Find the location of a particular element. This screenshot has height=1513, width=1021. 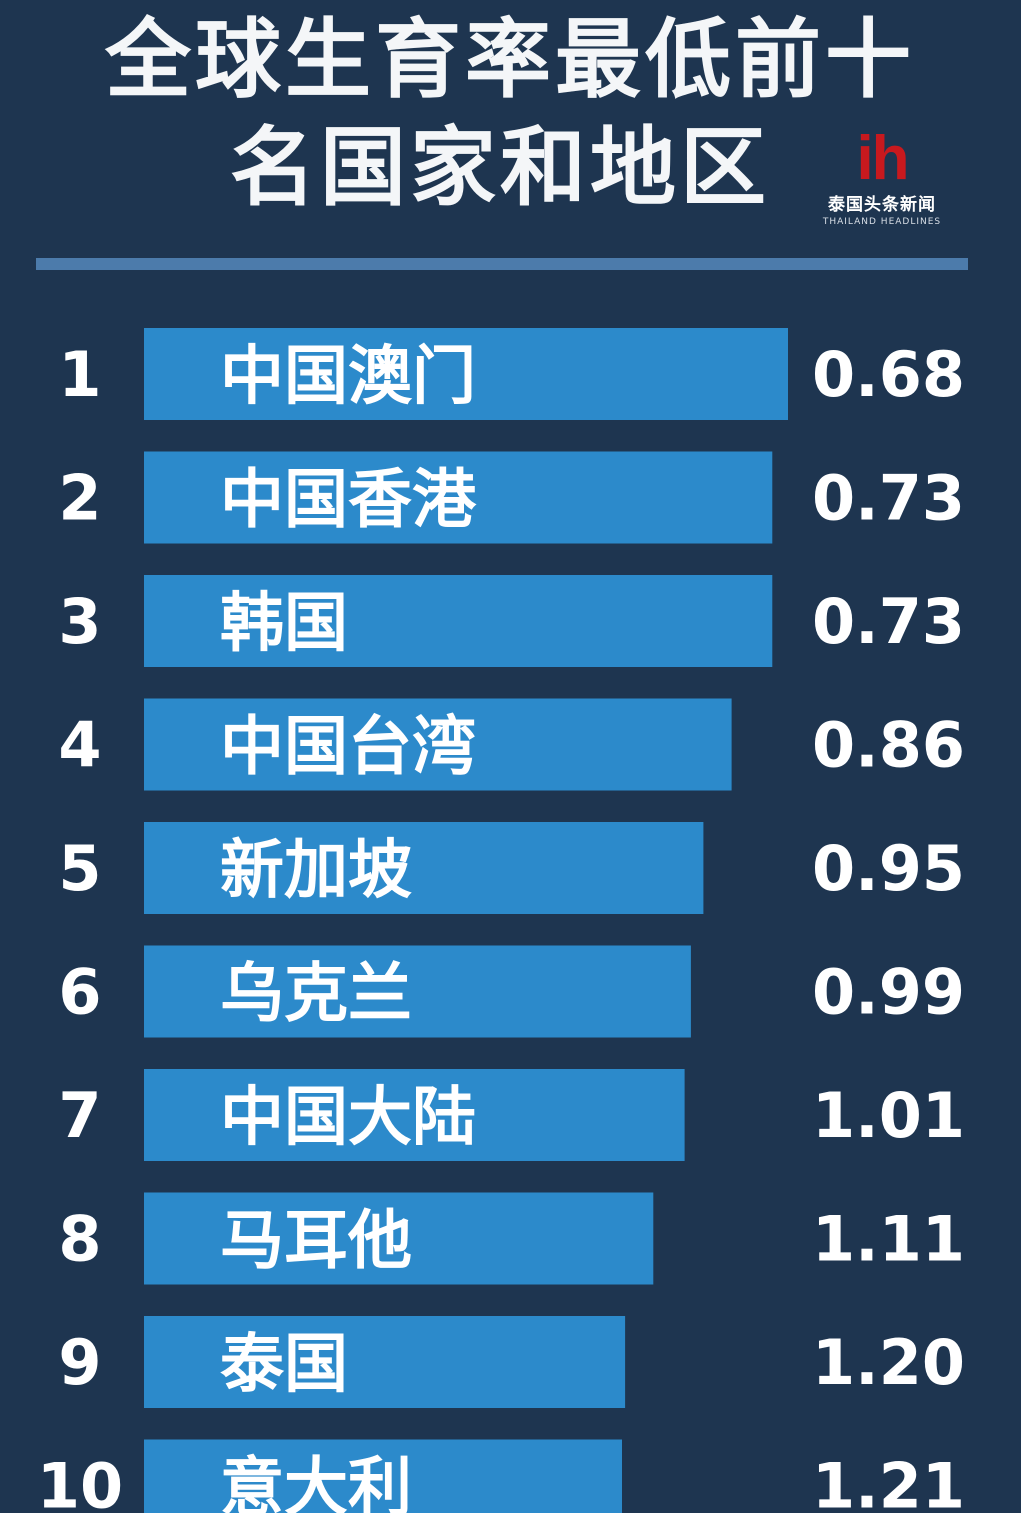

title-divider is located at coordinates (502, 264).